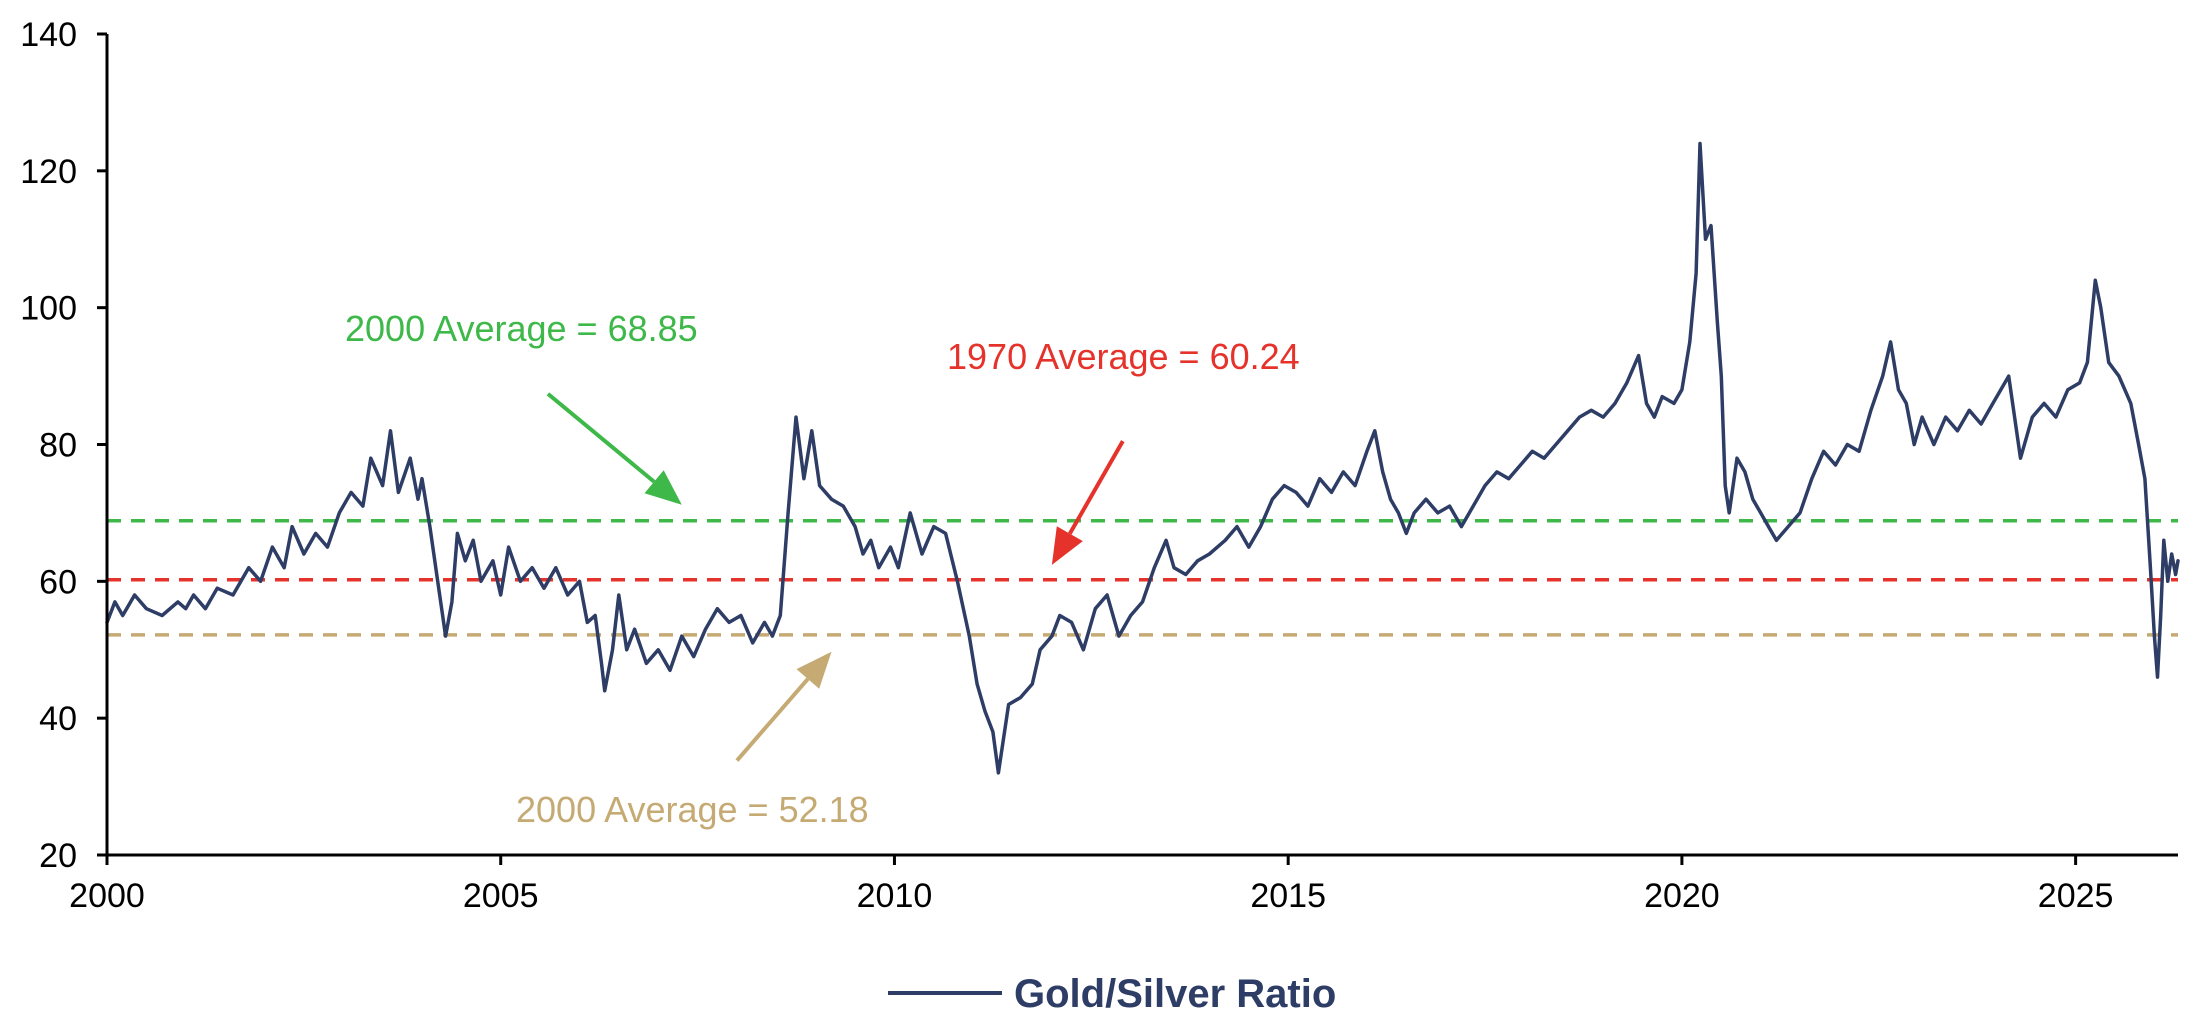 Image resolution: width=2192 pixels, height=1024 pixels. Describe the element at coordinates (1288, 896) in the screenshot. I see `x-tick-label: 2015` at that location.